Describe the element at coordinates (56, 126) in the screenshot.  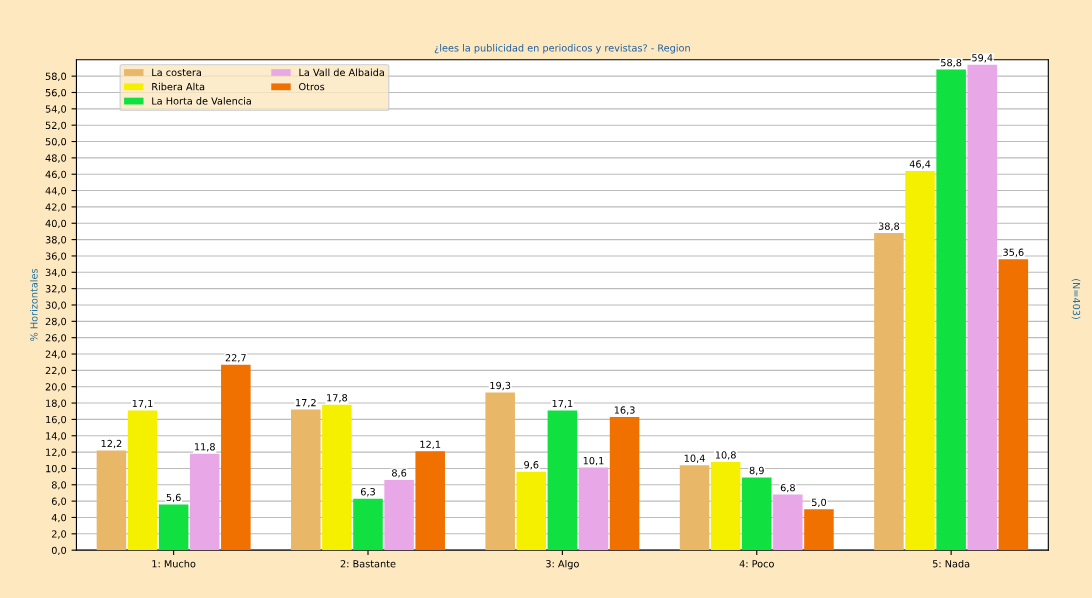
I see `y-tick-label: 52,0` at that location.